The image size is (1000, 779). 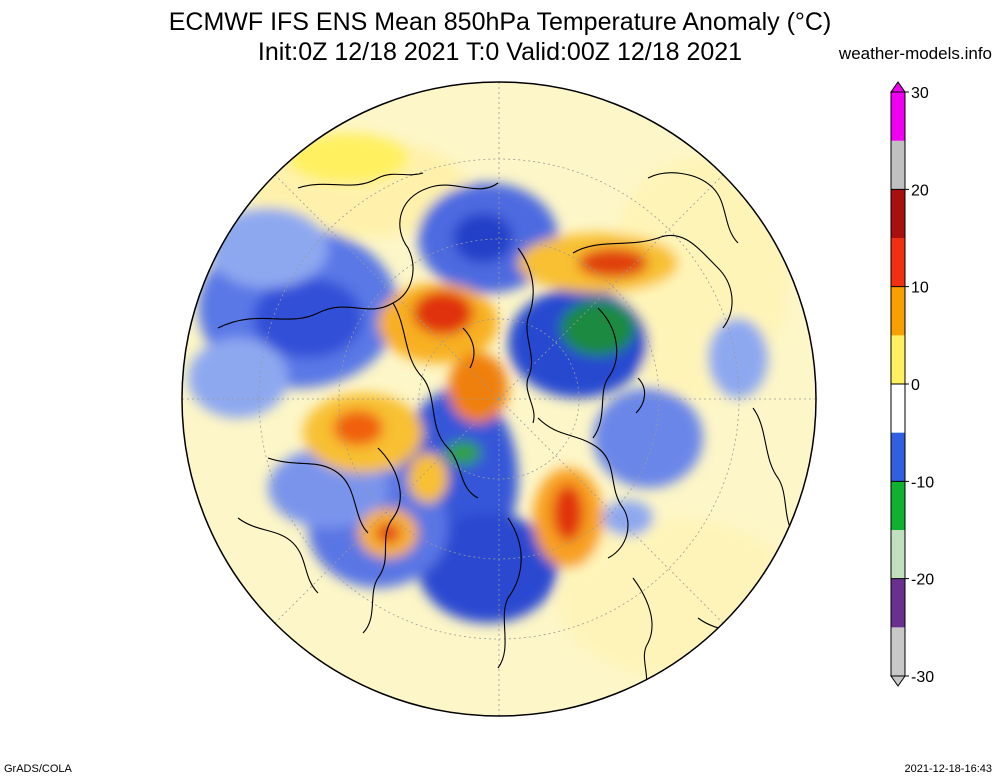 I want to click on colorbar-tick-label: 20, so click(x=920, y=190).